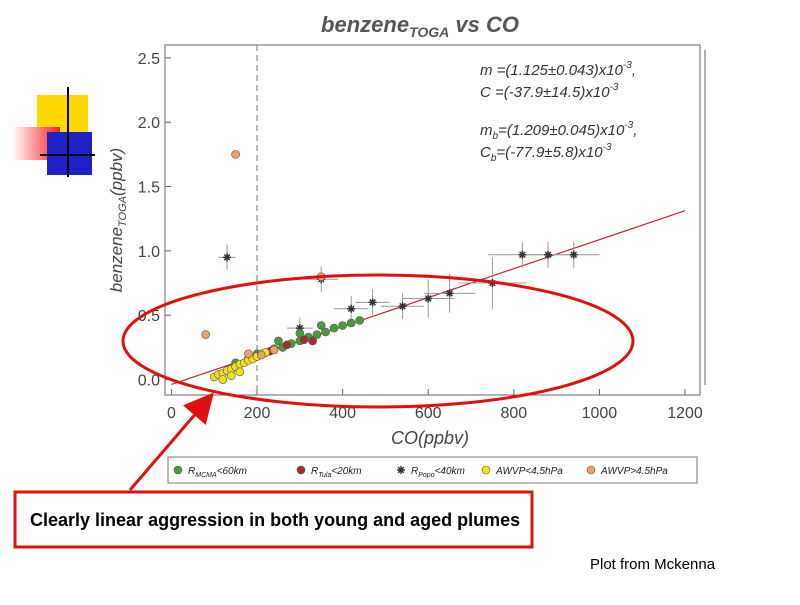 The height and width of the screenshot is (605, 800). I want to click on label-sub: TOGA, so click(123, 211).